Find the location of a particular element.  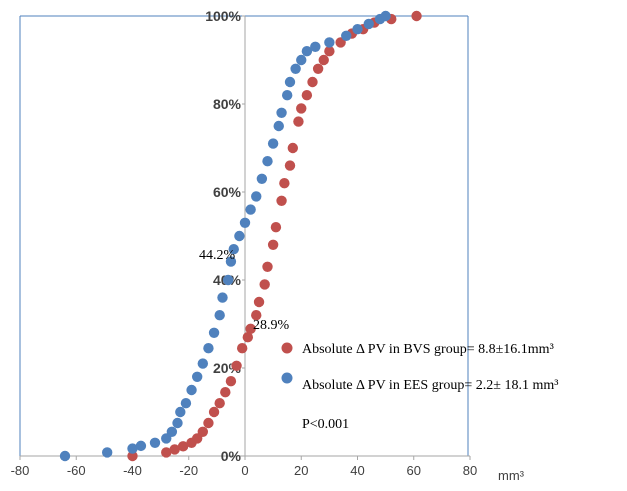

x-tick-label: -60 is located at coordinates (76, 470).